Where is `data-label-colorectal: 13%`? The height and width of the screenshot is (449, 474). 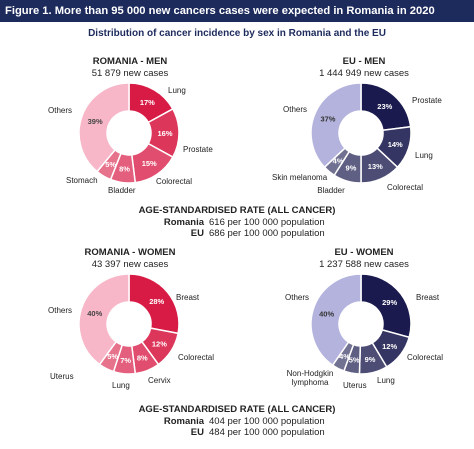 data-label-colorectal: 13% is located at coordinates (375, 166).